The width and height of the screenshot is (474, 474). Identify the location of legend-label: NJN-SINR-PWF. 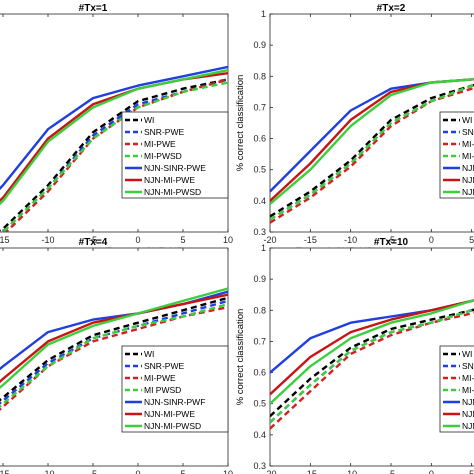
(174, 402).